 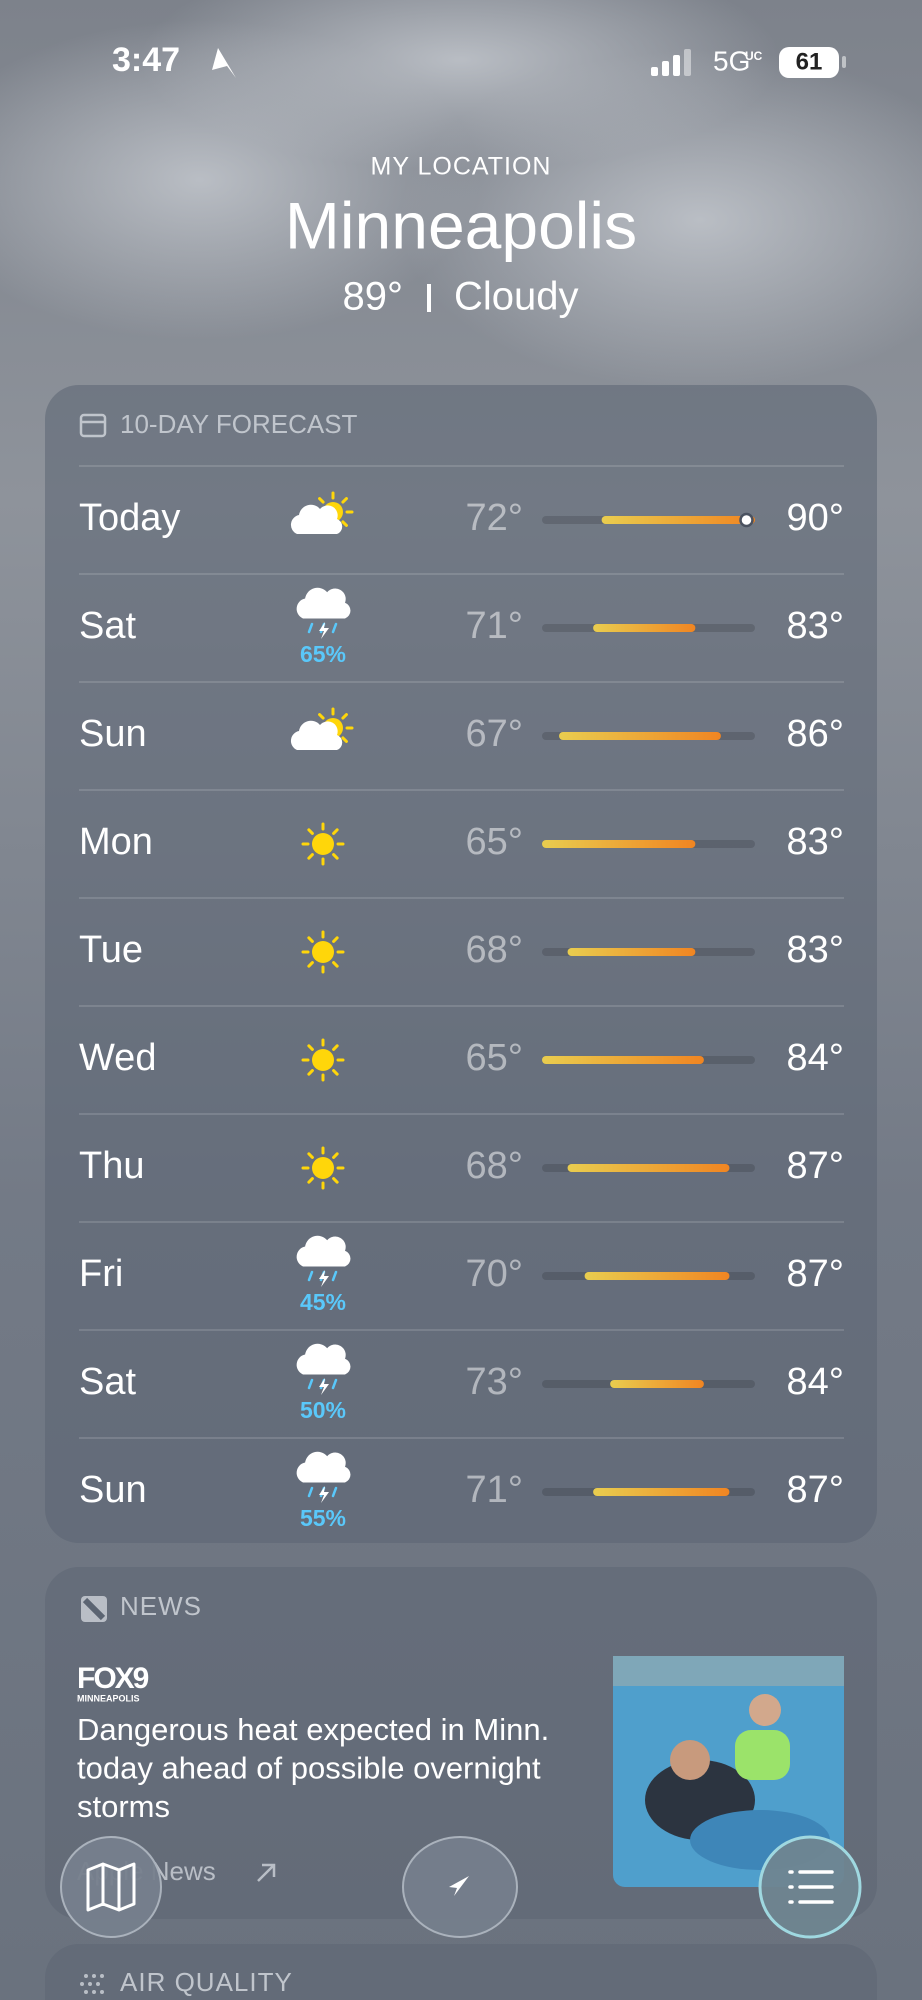 I want to click on day-label: Wed, so click(x=117, y=1058).